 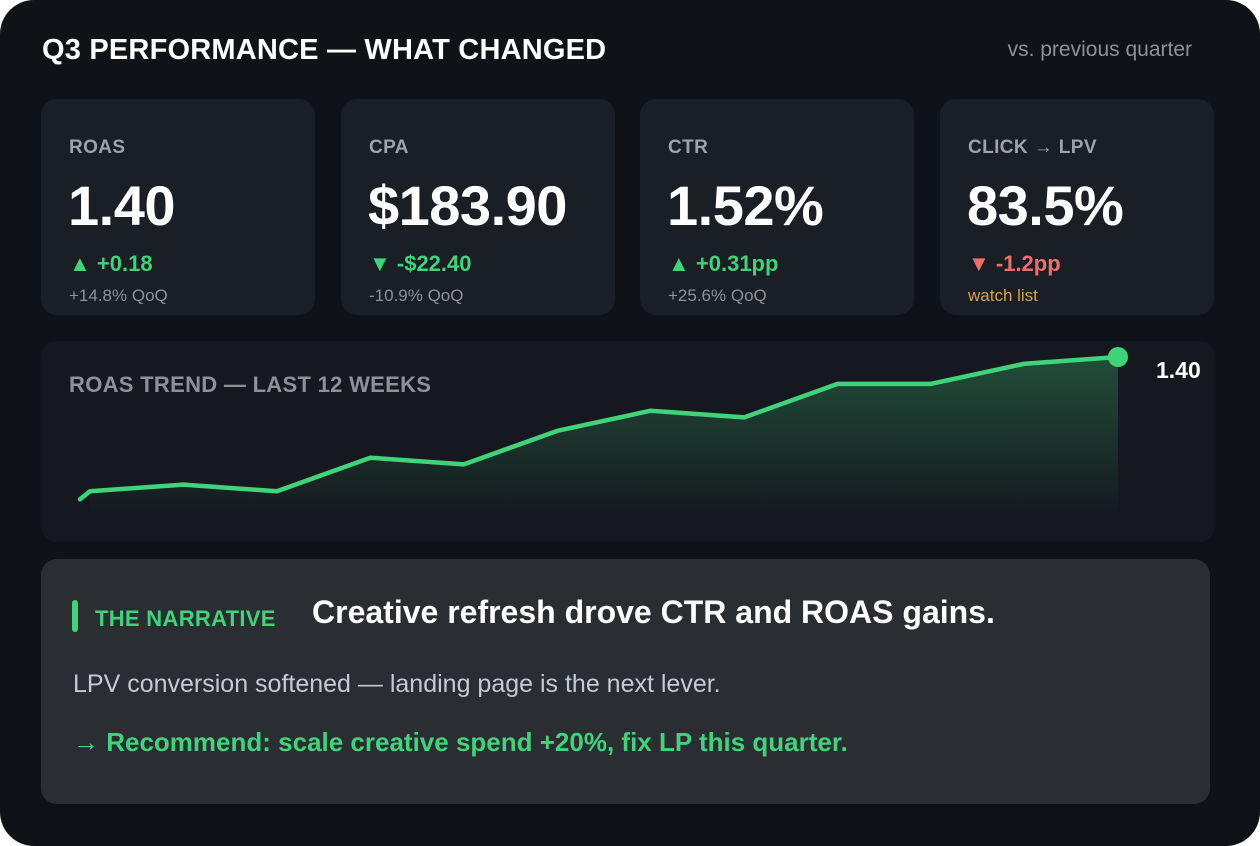 What do you see at coordinates (1045, 205) in the screenshot?
I see `kpi-value: 83.5%` at bounding box center [1045, 205].